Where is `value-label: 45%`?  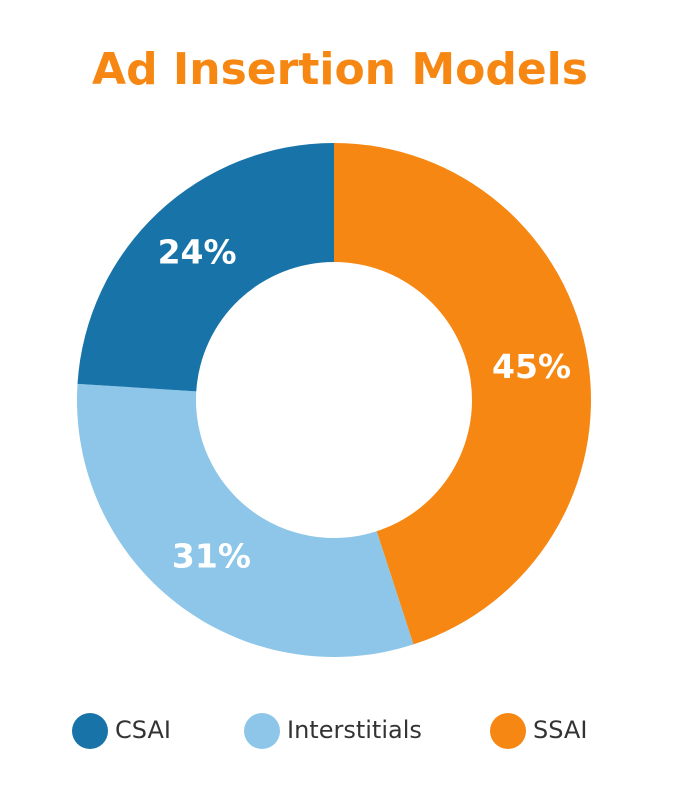
value-label: 45% is located at coordinates (531, 366).